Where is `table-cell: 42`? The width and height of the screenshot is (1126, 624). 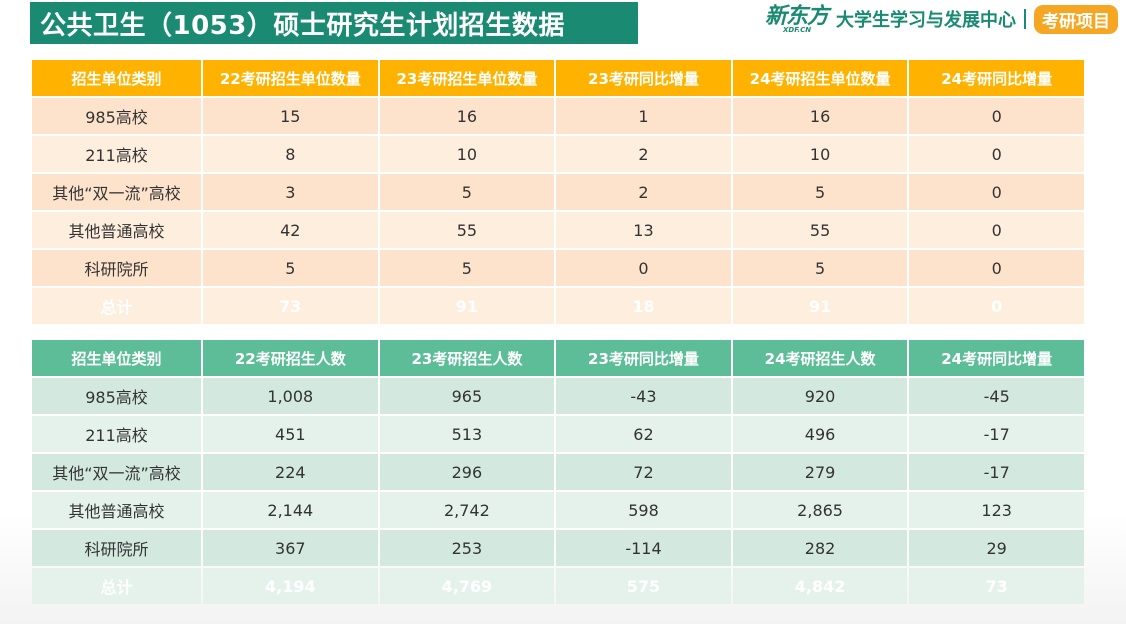
table-cell: 42 is located at coordinates (290, 230).